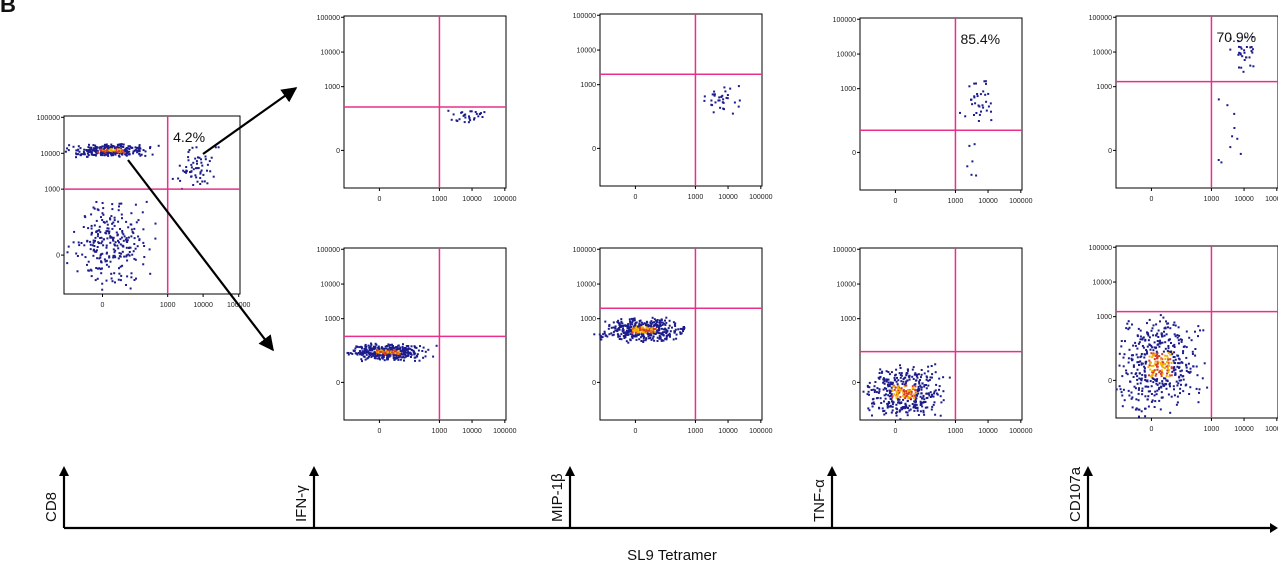 Image resolution: width=1278 pixels, height=565 pixels. What do you see at coordinates (472, 431) in the screenshot?
I see `x-tick-label: 10000` at bounding box center [472, 431].